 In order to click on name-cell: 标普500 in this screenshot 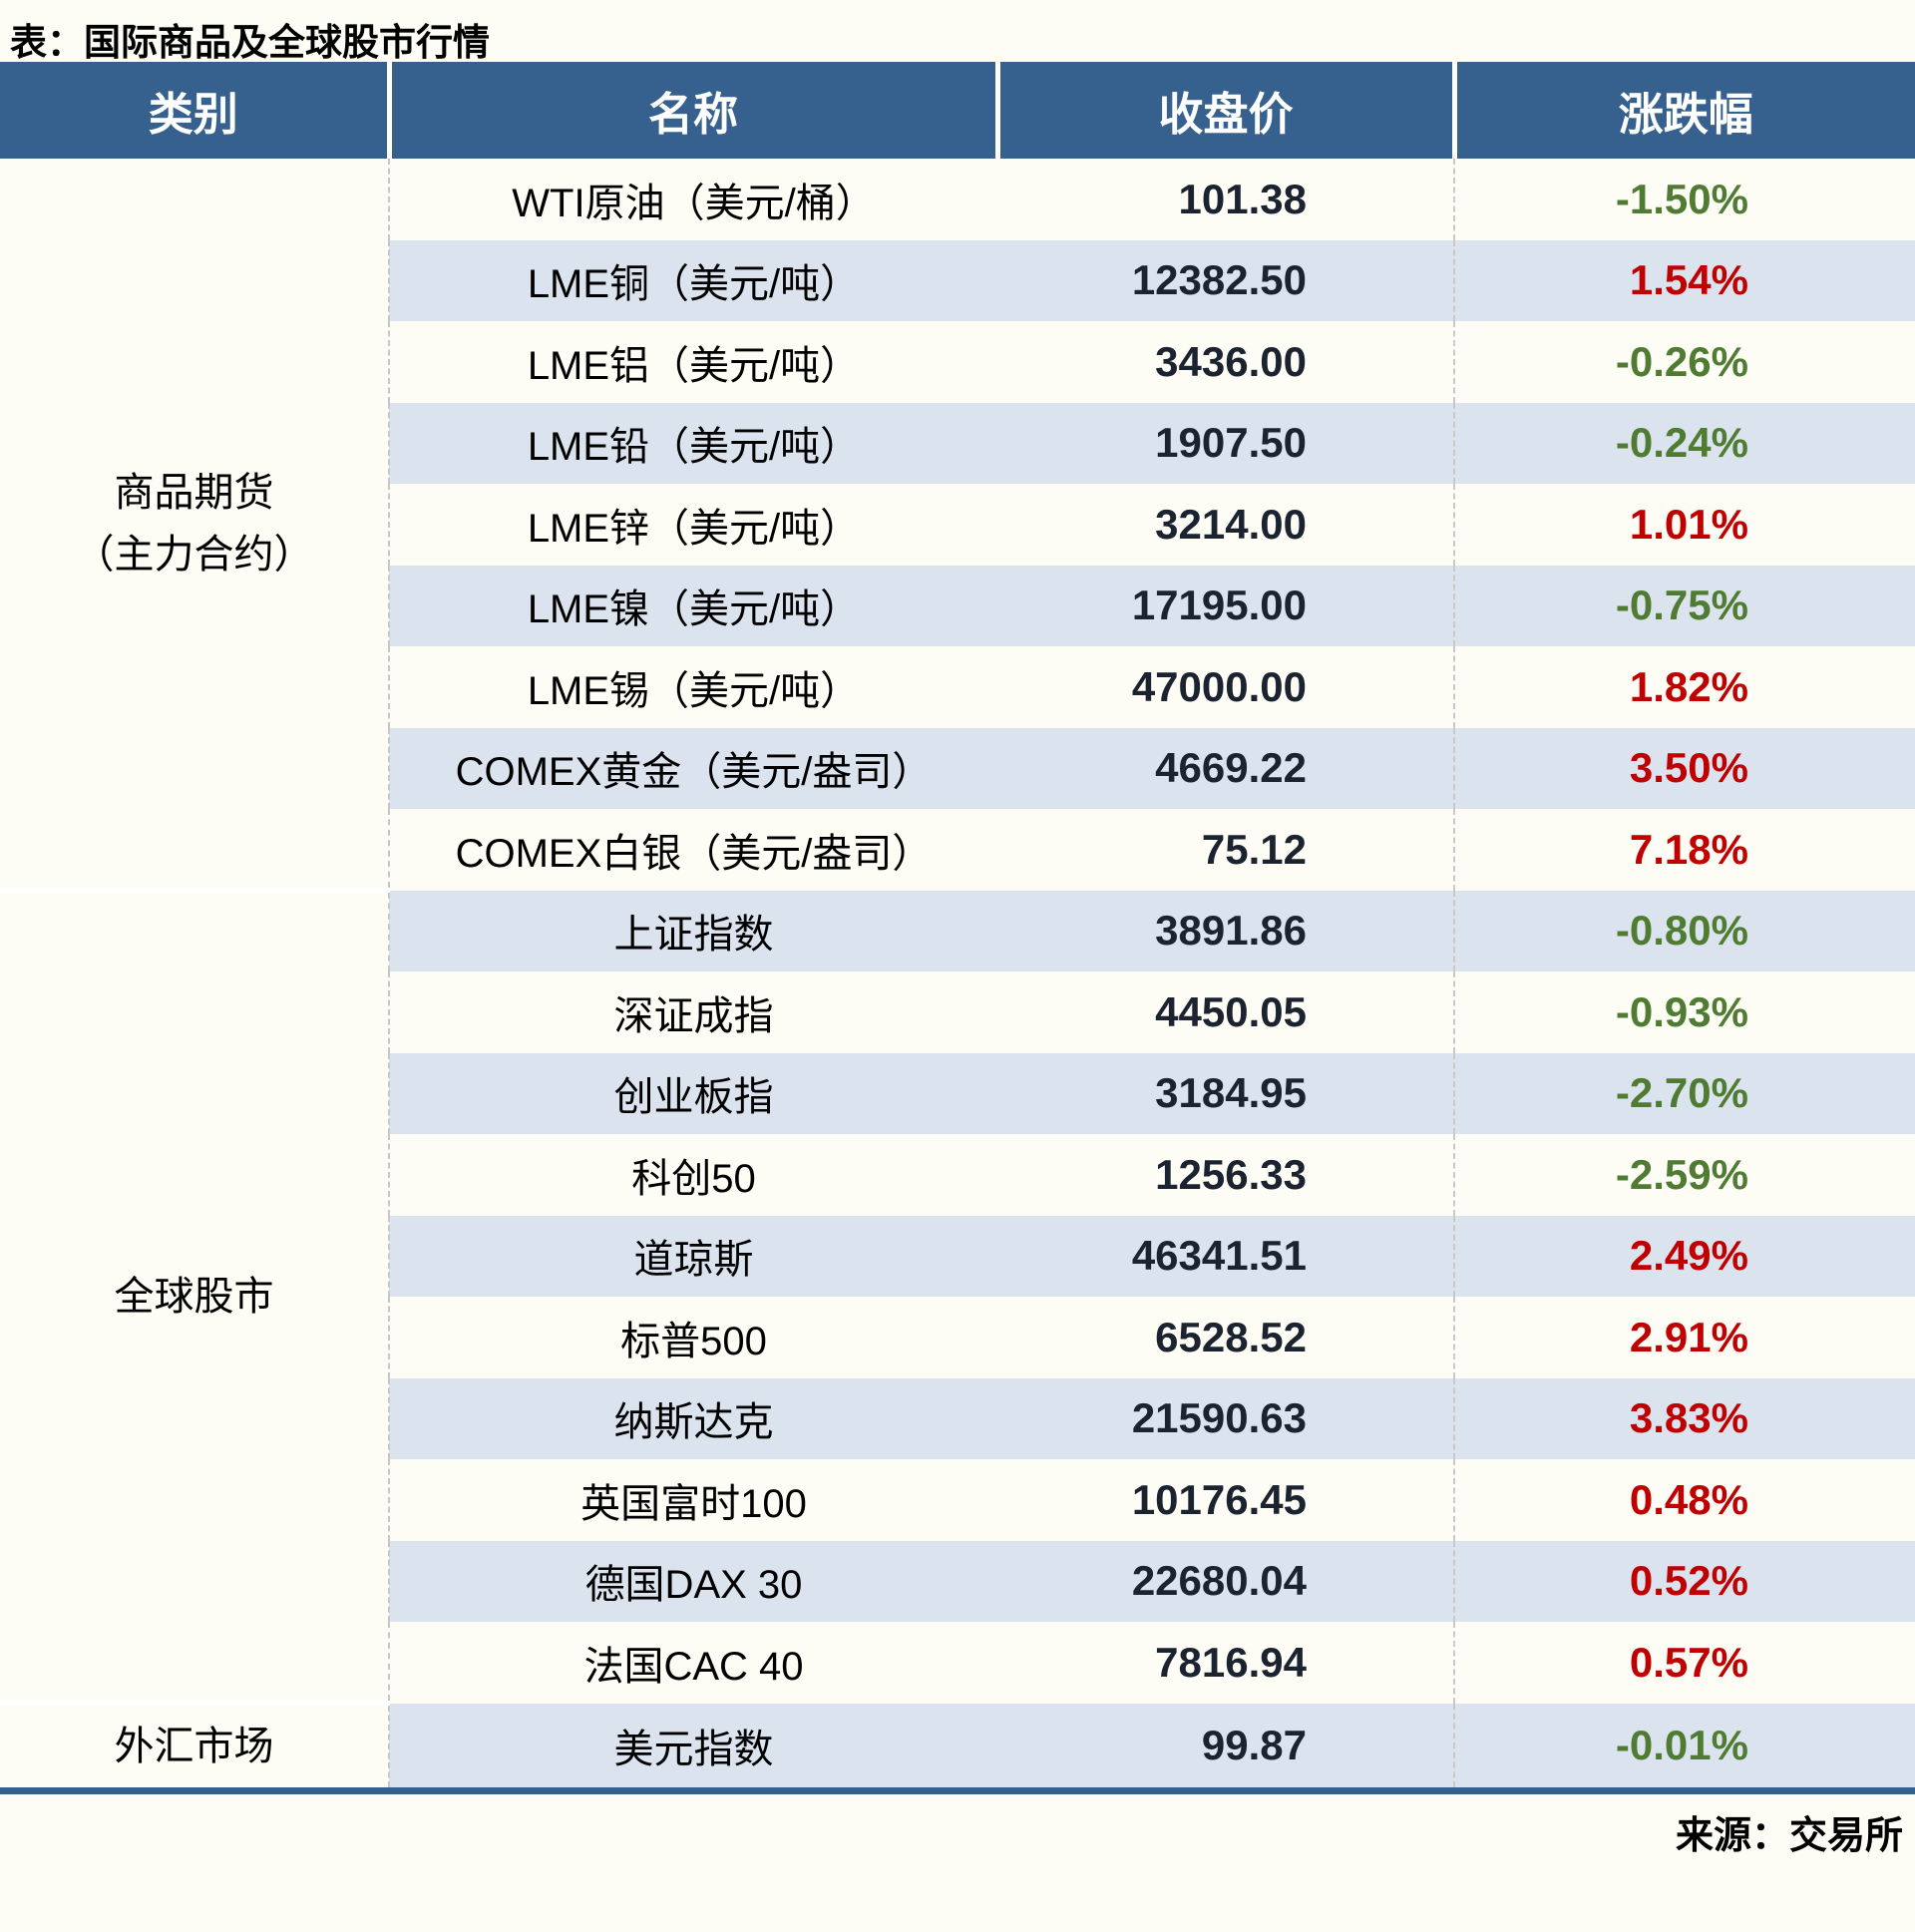, I will do `click(693, 1341)`.